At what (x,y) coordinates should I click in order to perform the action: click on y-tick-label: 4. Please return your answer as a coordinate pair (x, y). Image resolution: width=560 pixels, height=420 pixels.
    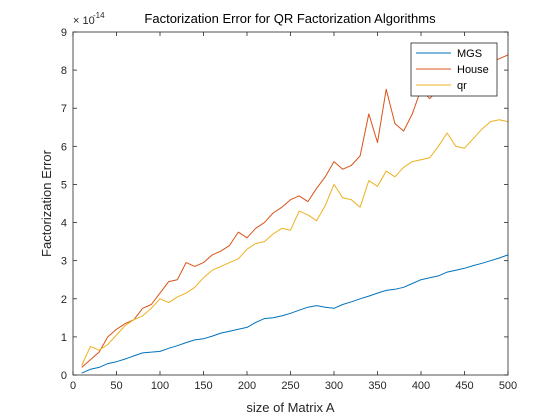
    Looking at the image, I should click on (64, 224).